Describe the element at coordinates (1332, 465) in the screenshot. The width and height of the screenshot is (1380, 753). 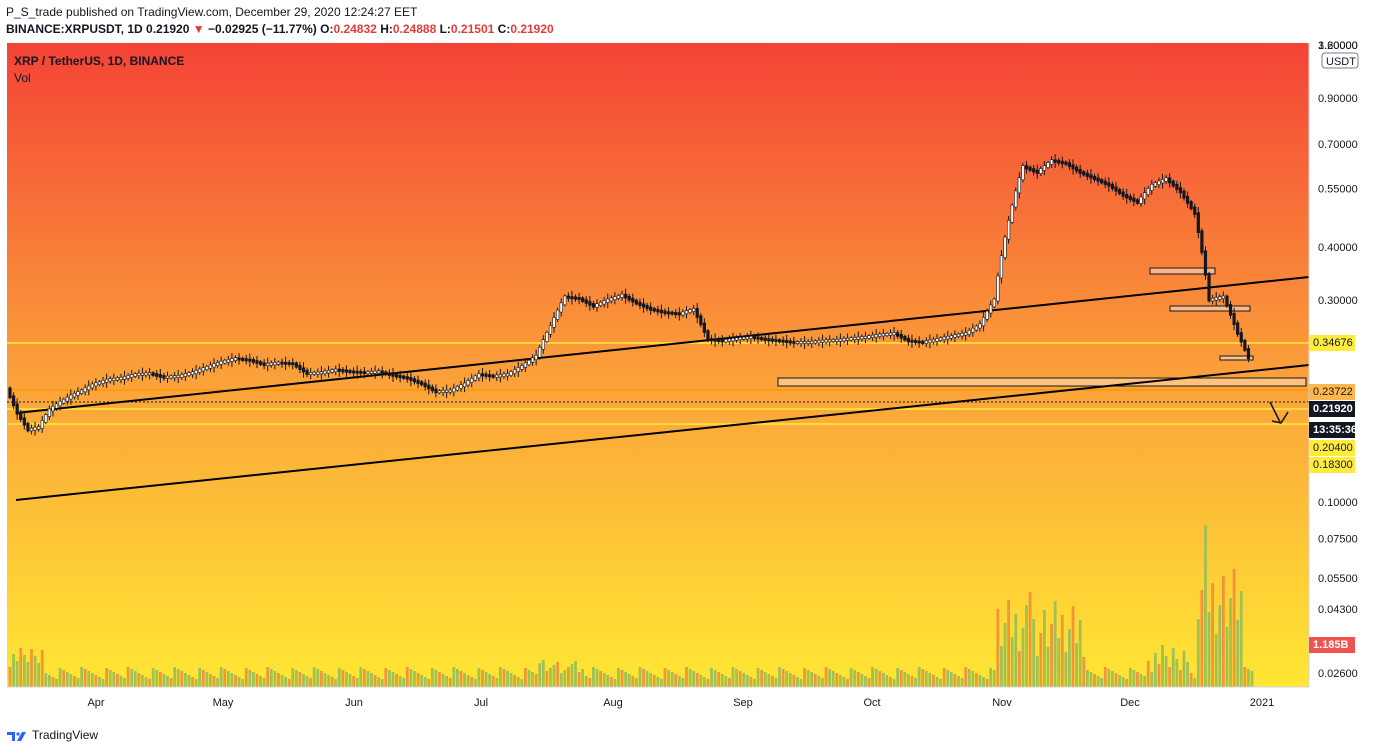
I see `price-badge: 0.18300` at that location.